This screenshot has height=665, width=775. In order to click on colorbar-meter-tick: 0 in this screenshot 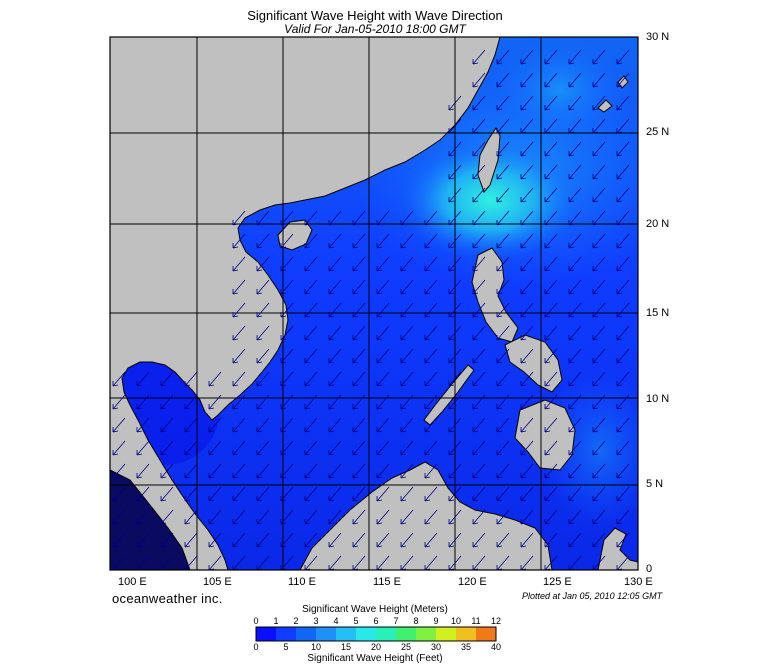, I will do `click(256, 621)`.